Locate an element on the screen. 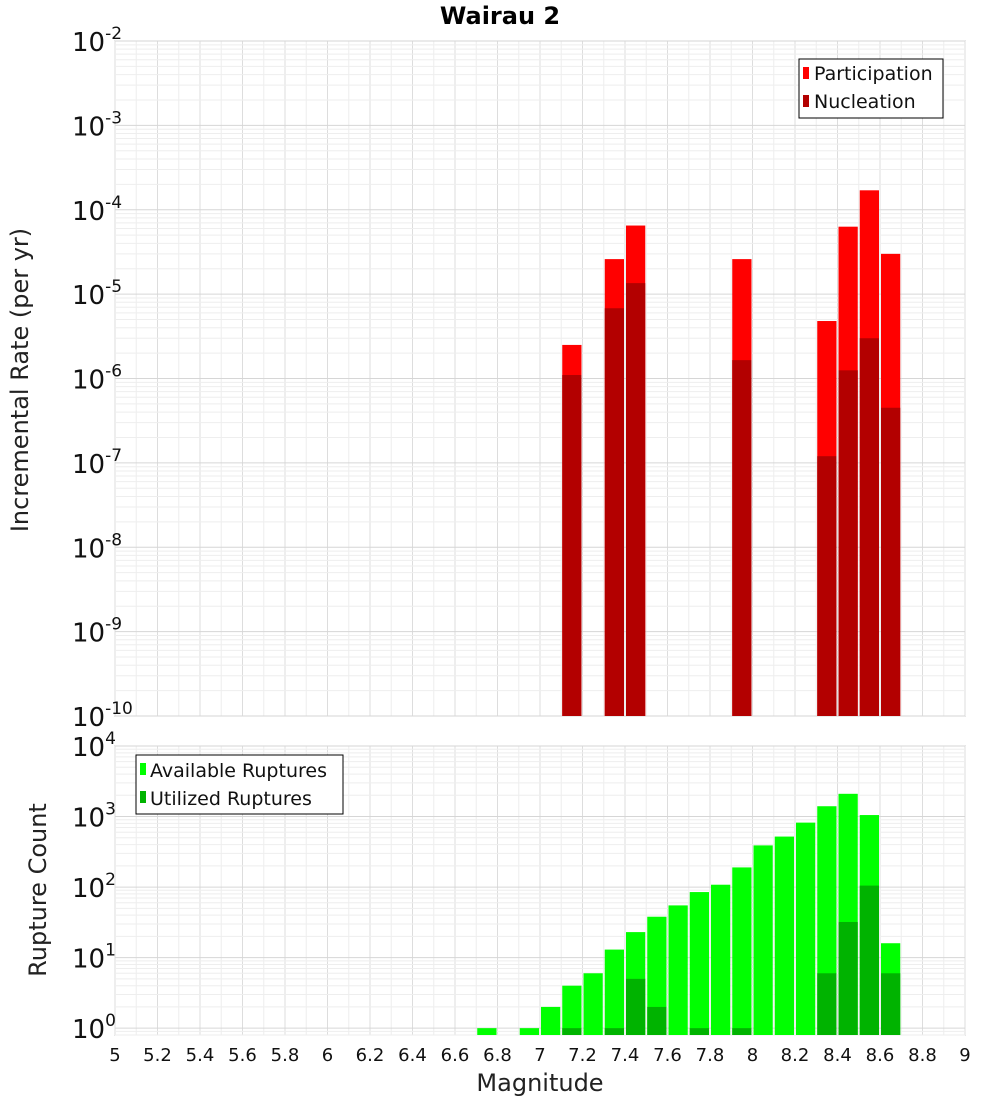  x-tick-label: 6.2 is located at coordinates (370, 1055).